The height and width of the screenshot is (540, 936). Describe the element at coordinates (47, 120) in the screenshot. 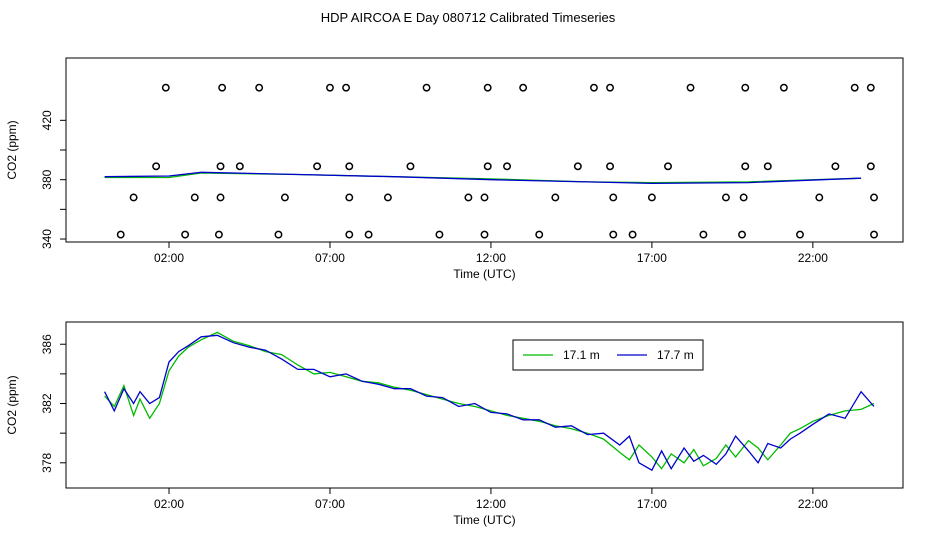

I see `y-tick-label: 420` at that location.